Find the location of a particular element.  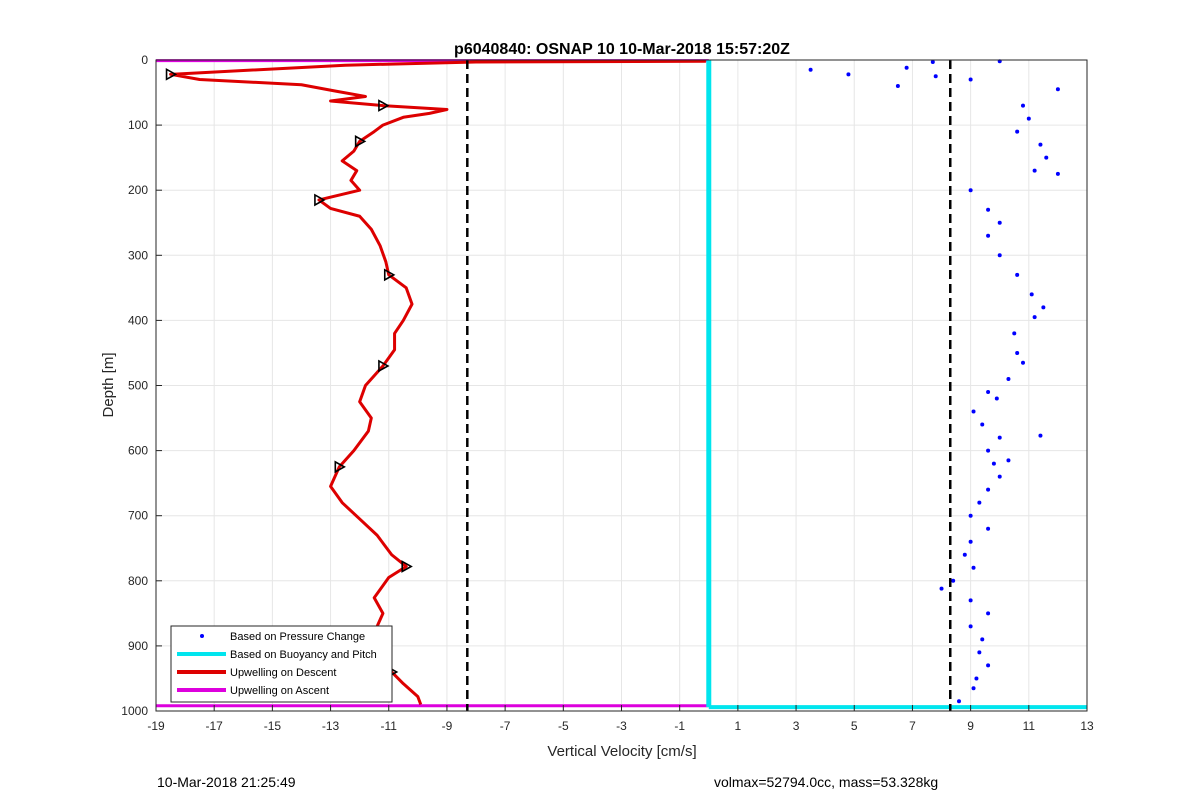

legend-label-pressure: Based on Pressure Change is located at coordinates (297, 637).